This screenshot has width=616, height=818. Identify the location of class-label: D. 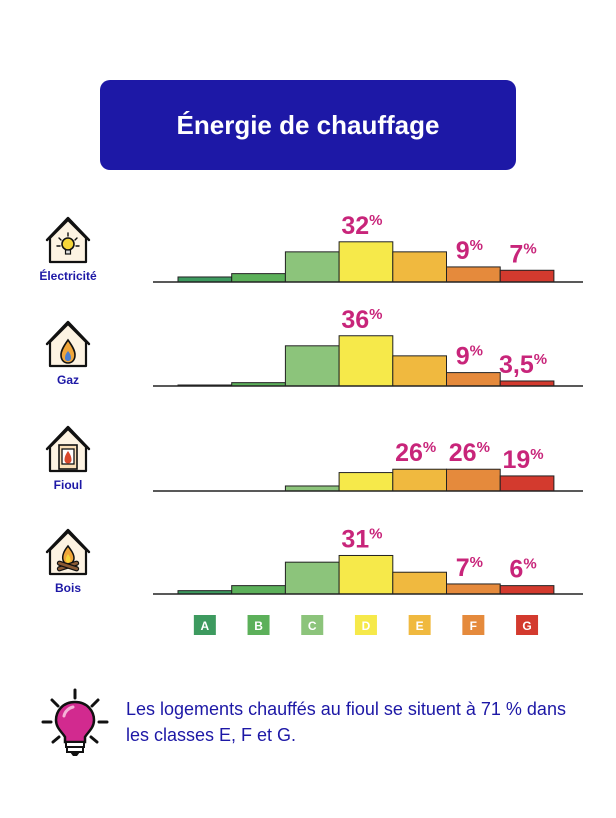
(366, 626).